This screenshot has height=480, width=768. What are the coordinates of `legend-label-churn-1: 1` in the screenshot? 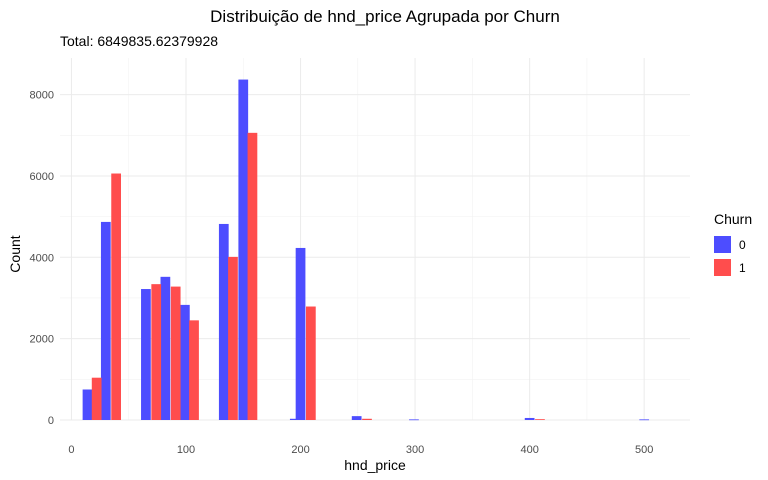 It's located at (742, 268).